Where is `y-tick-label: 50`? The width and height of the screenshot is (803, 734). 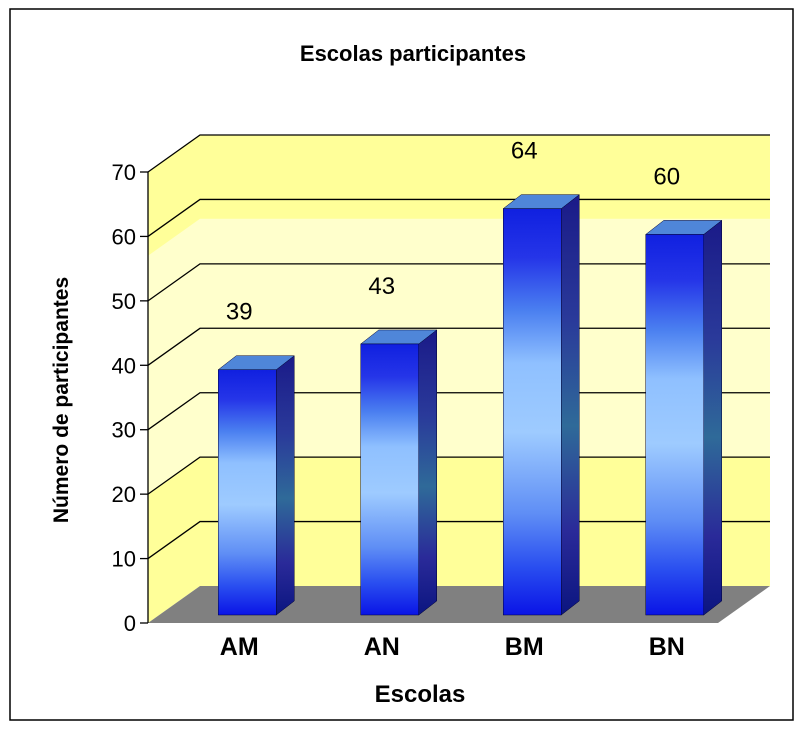 y-tick-label: 50 is located at coordinates (124, 301).